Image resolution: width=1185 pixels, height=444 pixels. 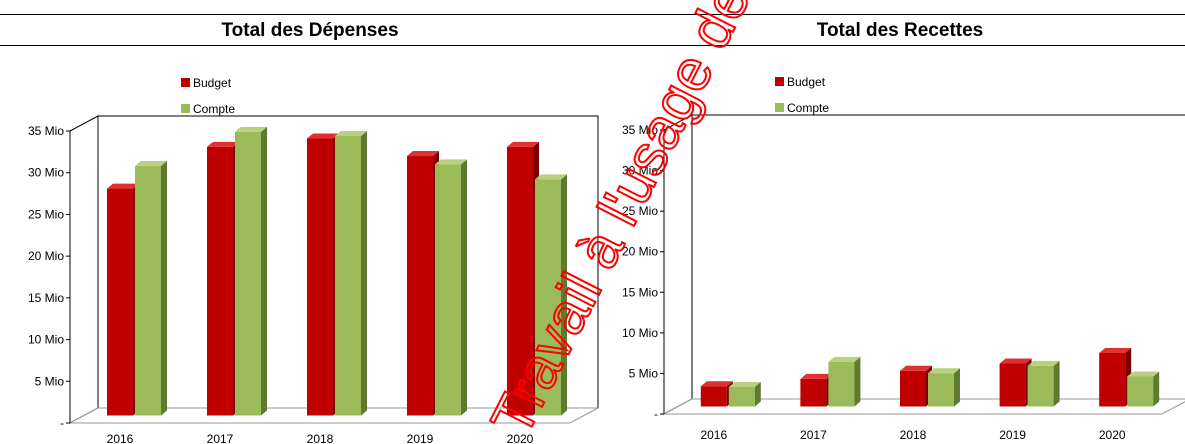 What do you see at coordinates (334, 415) in the screenshot?
I see `chart-floor` at bounding box center [334, 415].